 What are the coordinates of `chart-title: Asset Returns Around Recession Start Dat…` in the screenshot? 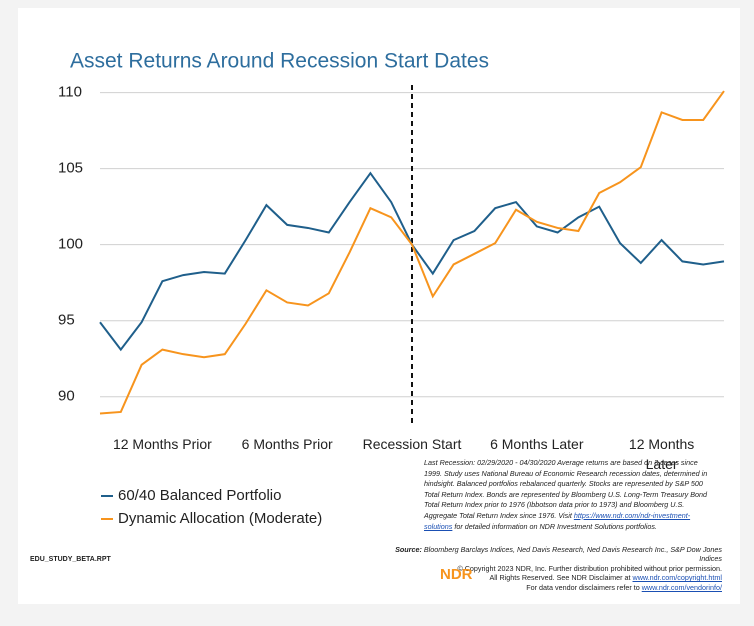 It's located at (279, 61).